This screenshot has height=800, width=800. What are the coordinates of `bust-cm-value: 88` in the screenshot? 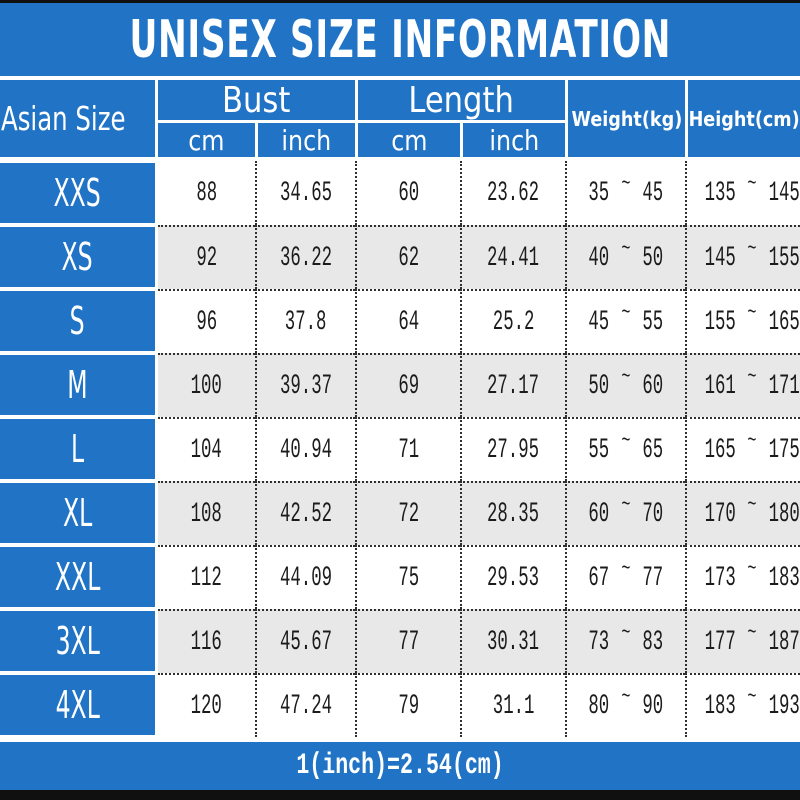 It's located at (206, 193).